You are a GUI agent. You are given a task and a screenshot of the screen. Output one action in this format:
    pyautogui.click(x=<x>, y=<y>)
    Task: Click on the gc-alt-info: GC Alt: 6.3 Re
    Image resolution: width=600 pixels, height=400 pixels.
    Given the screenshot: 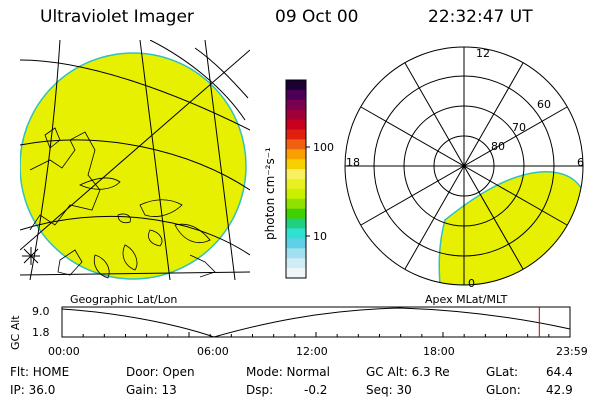 What is the action you would take?
    pyautogui.click(x=408, y=372)
    